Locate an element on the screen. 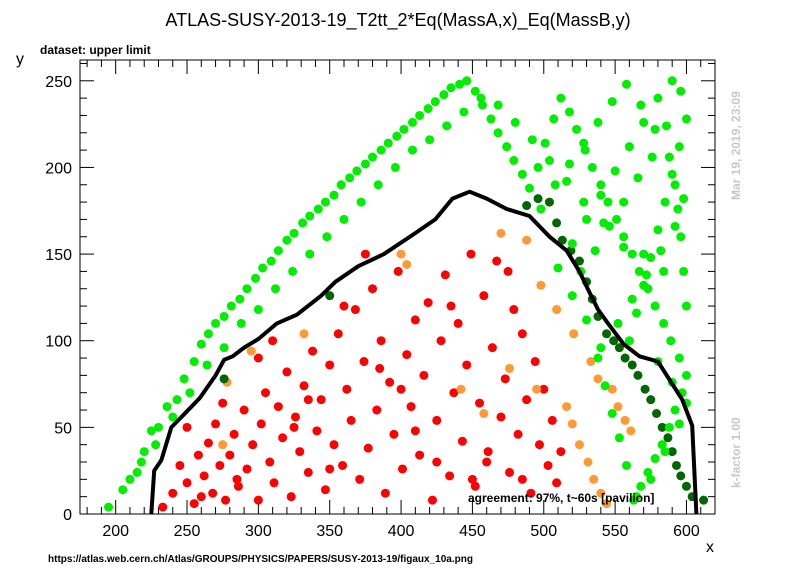  y-tick-label: 150 is located at coordinates (58, 255).